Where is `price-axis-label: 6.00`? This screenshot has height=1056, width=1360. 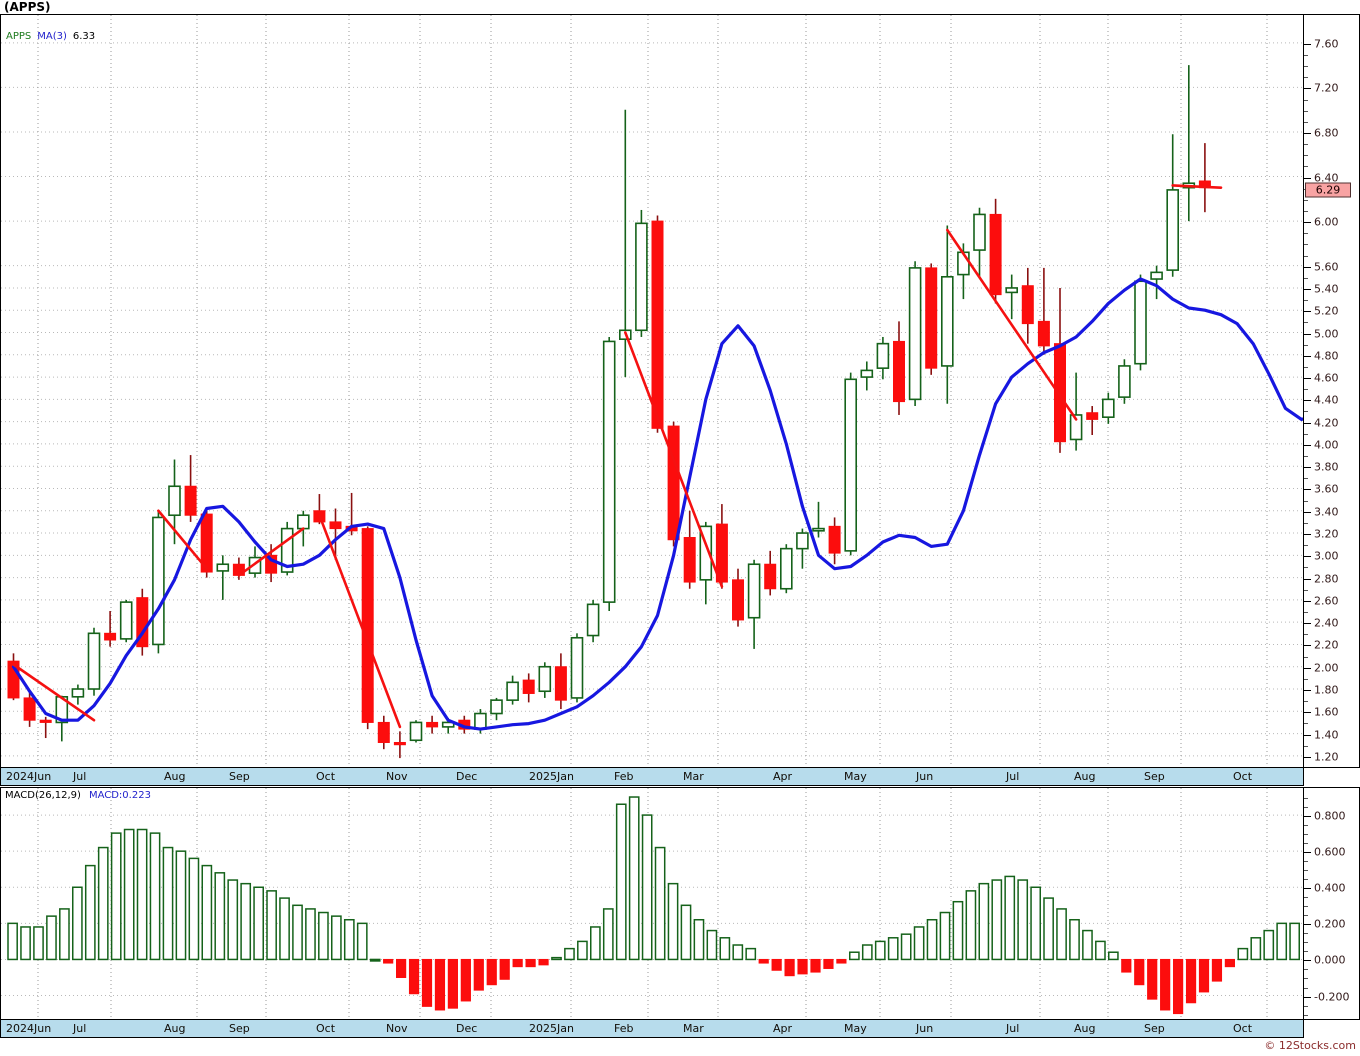 price-axis-label: 6.00 is located at coordinates (1326, 222).